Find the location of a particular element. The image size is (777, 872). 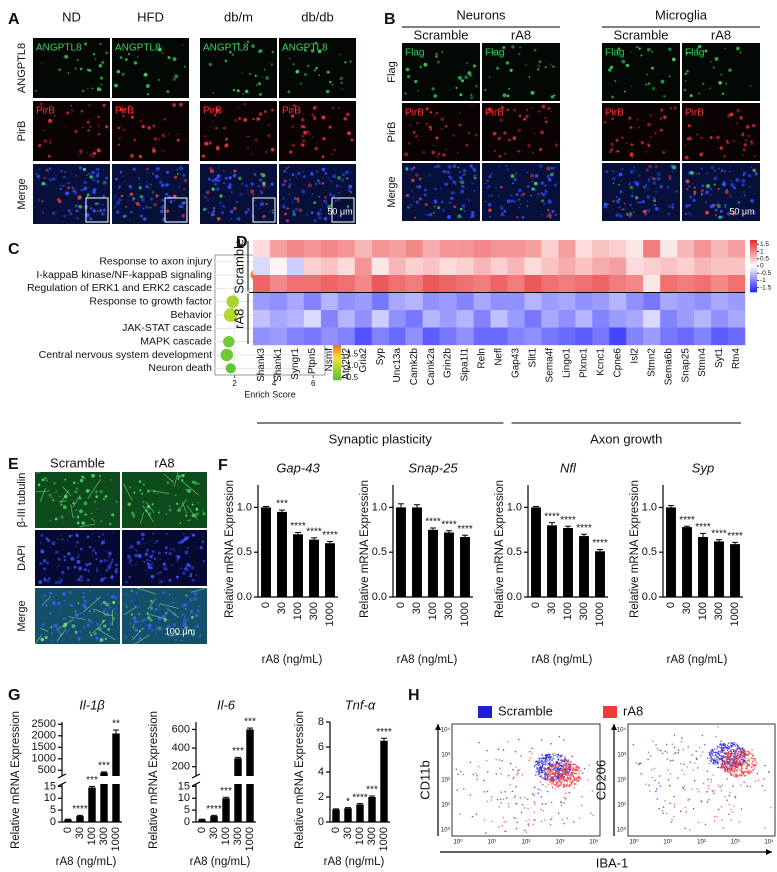

channel-label: ANGPTL8 is located at coordinates (59, 48).